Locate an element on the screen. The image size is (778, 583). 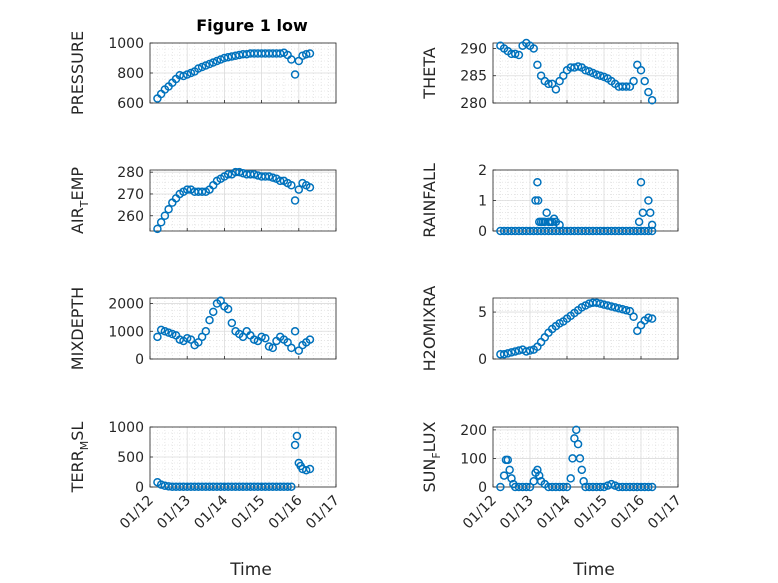
y-axis-label: MIXDEPTH is located at coordinates (77, 328).